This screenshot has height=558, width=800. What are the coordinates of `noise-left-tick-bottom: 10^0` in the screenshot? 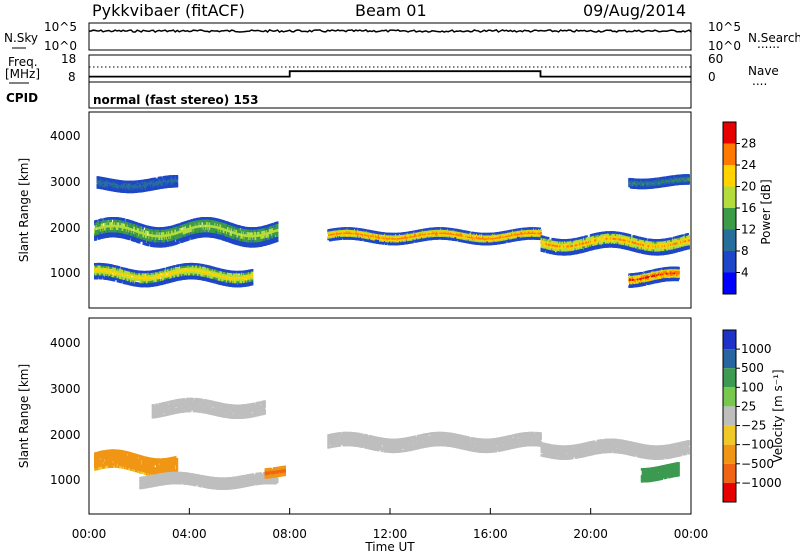 It's located at (60, 46).